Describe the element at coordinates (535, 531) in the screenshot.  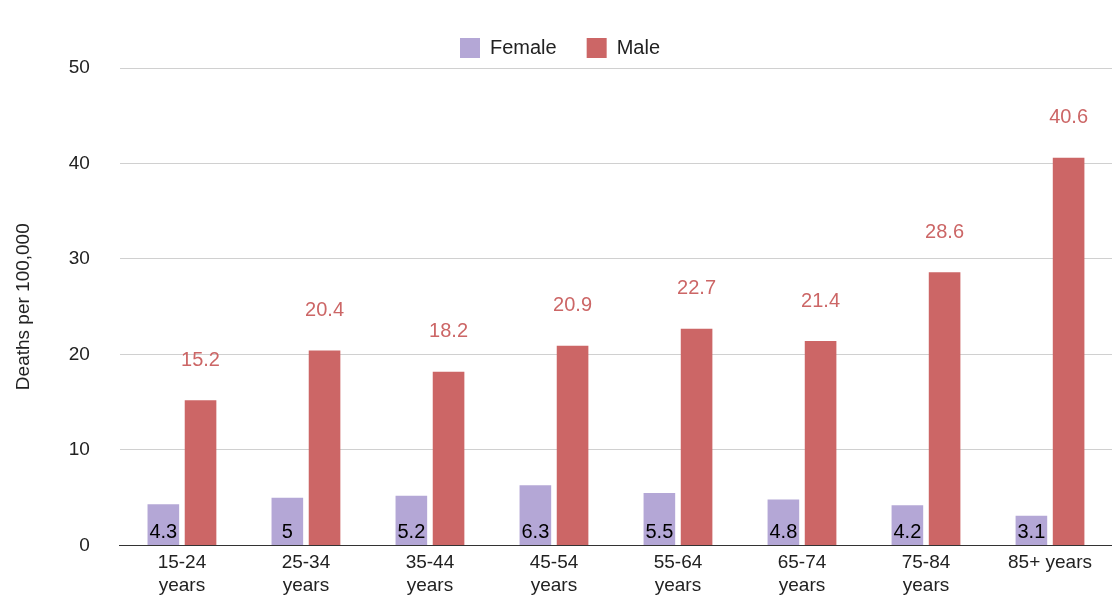
I see `data-label: 6.3` at that location.